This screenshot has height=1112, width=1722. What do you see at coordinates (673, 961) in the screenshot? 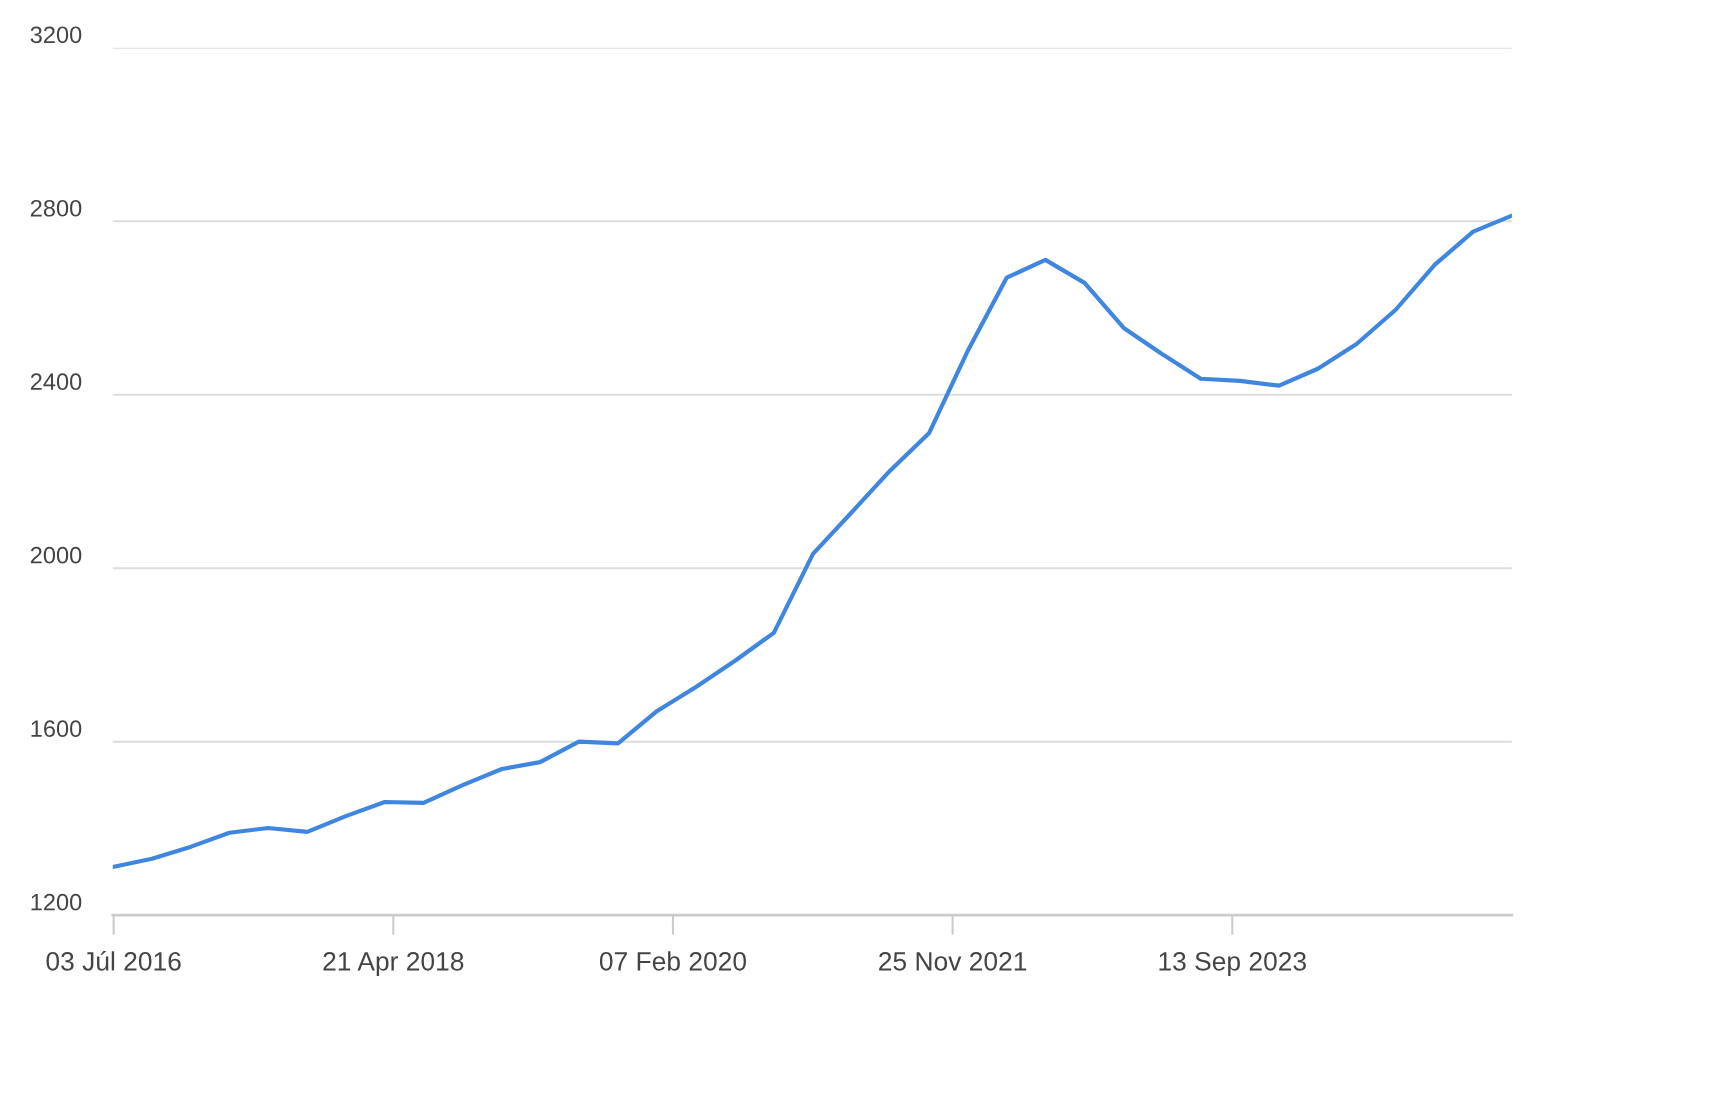
I see `x-tick-label: 07 Feb 2020` at bounding box center [673, 961].